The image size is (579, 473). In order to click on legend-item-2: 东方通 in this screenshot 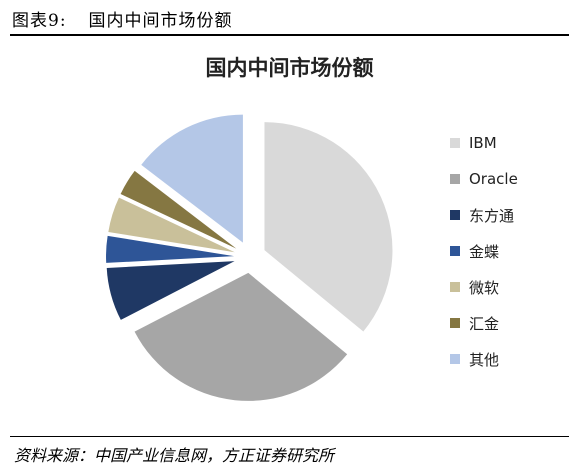, I will do `click(484, 215)`.